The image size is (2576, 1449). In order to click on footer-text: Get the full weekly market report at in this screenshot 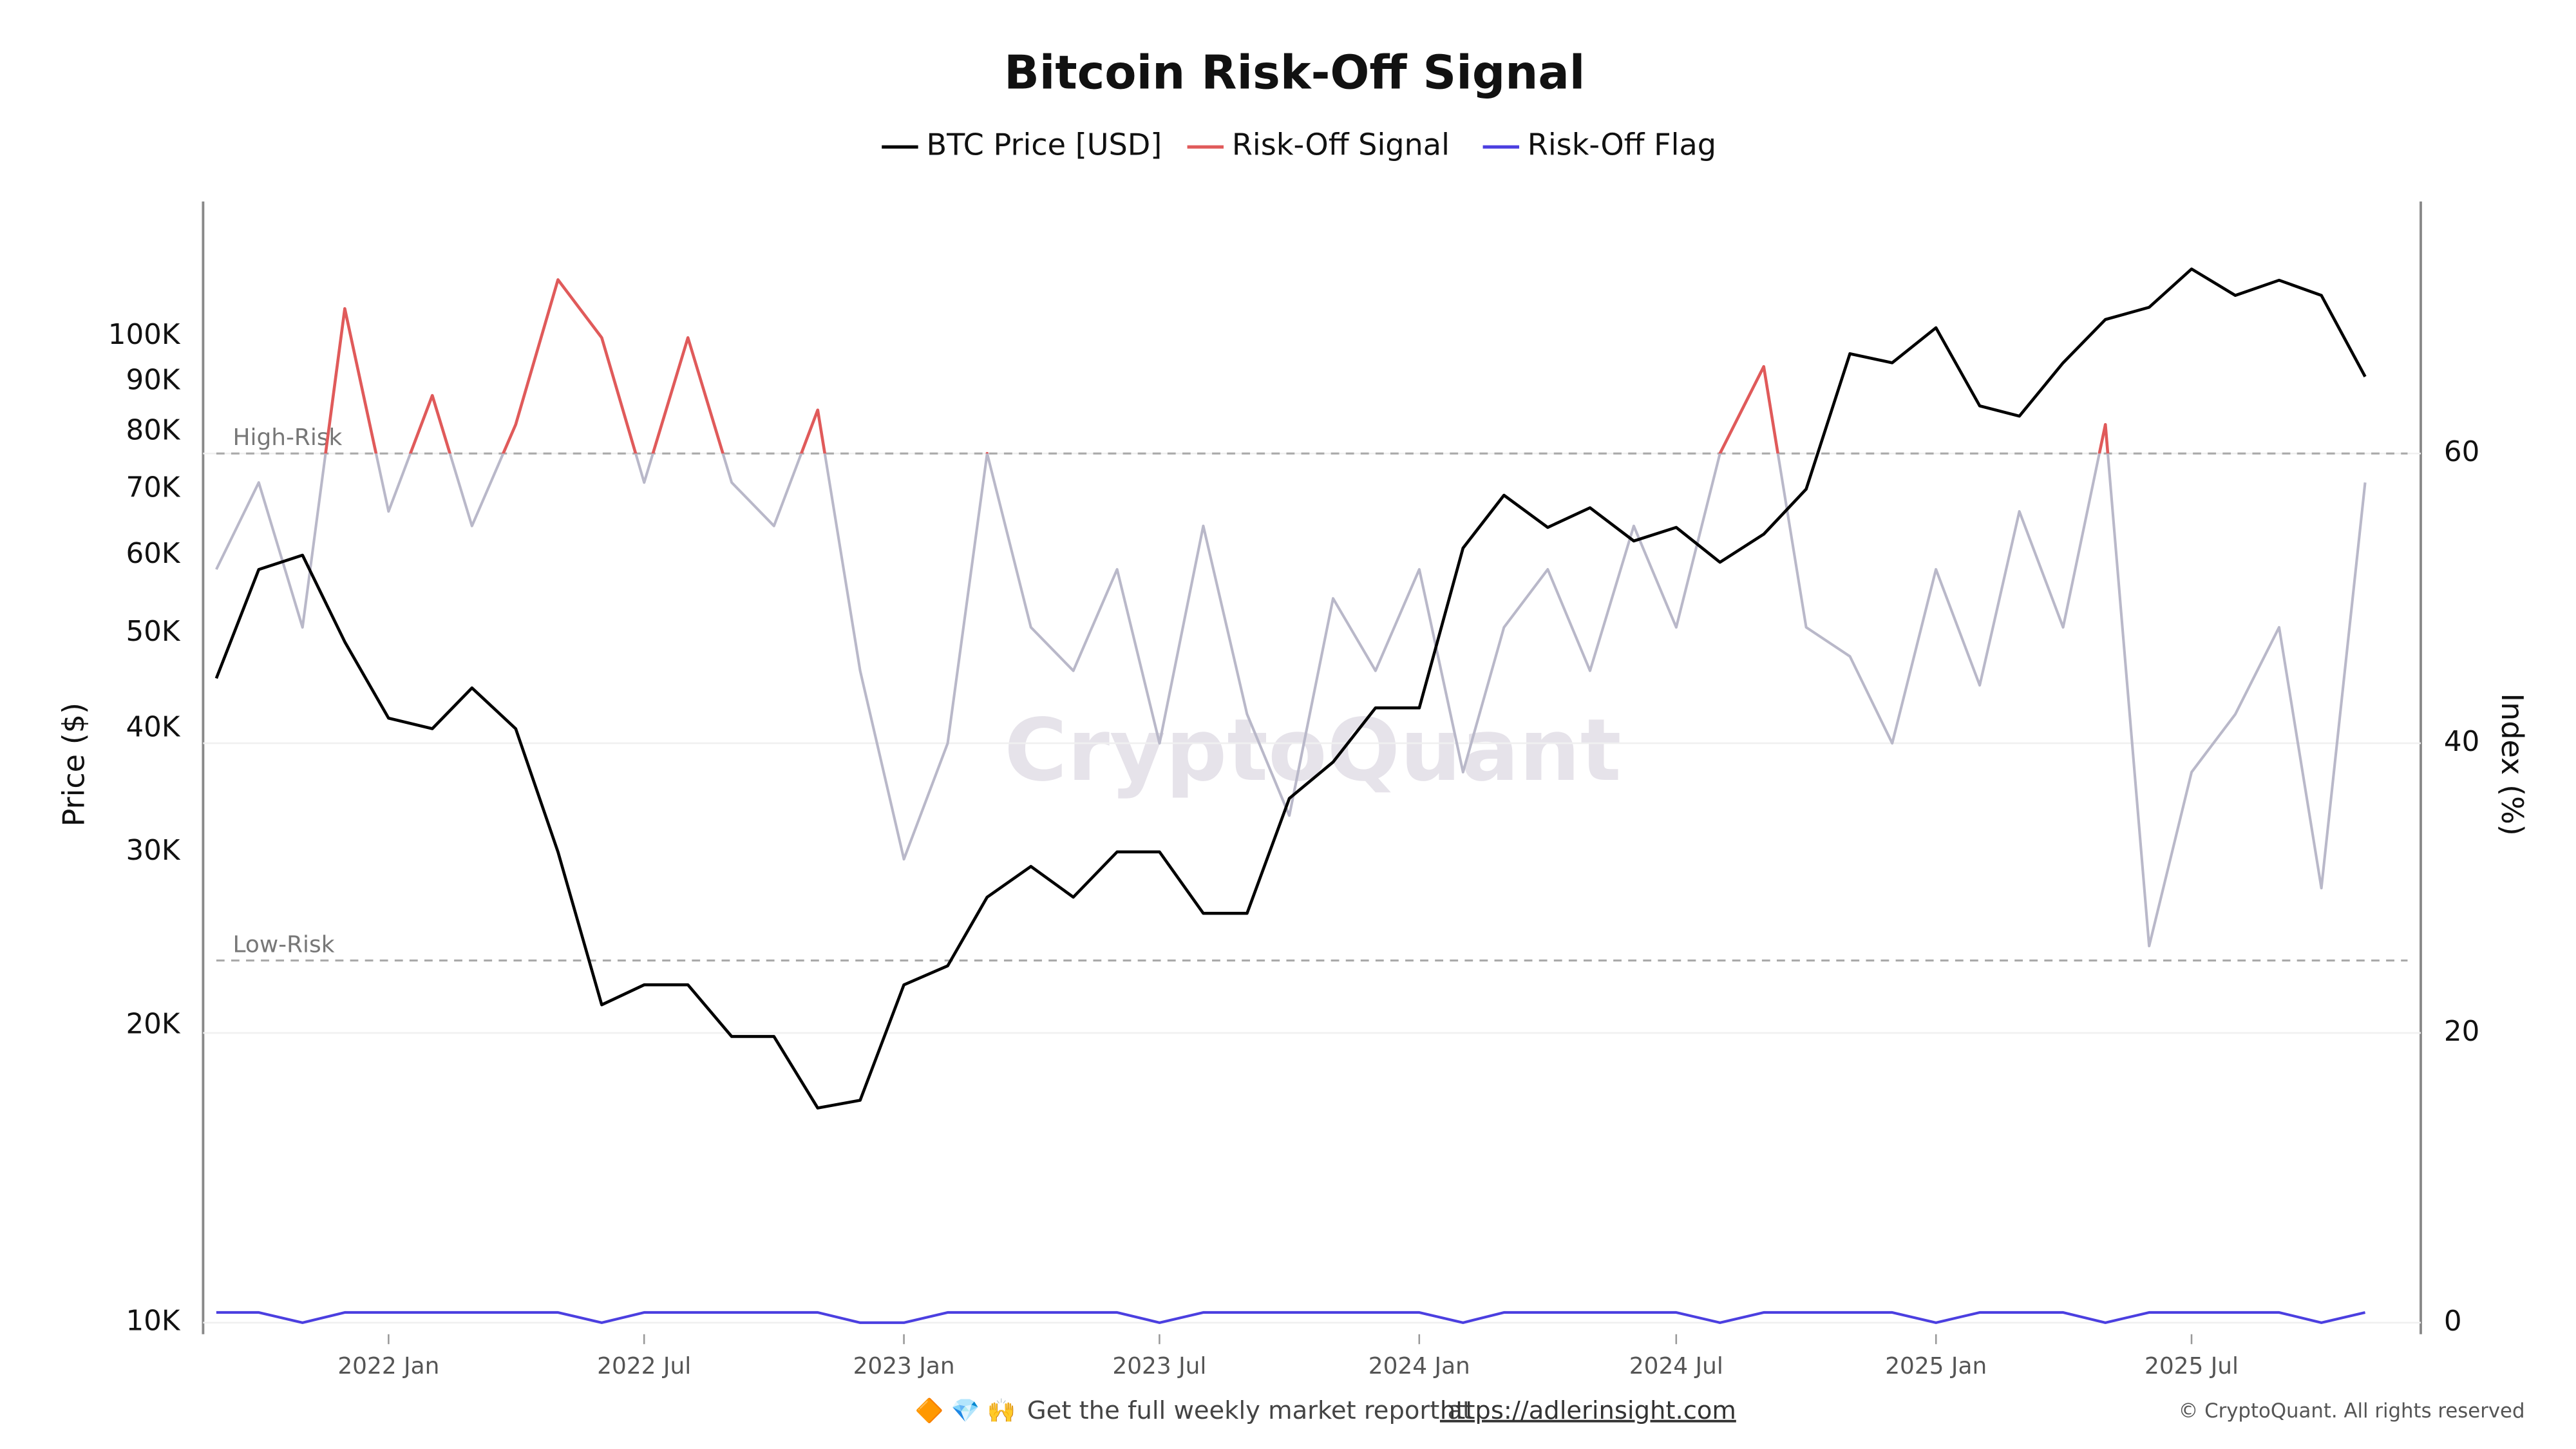, I will do `click(1250, 1411)`.